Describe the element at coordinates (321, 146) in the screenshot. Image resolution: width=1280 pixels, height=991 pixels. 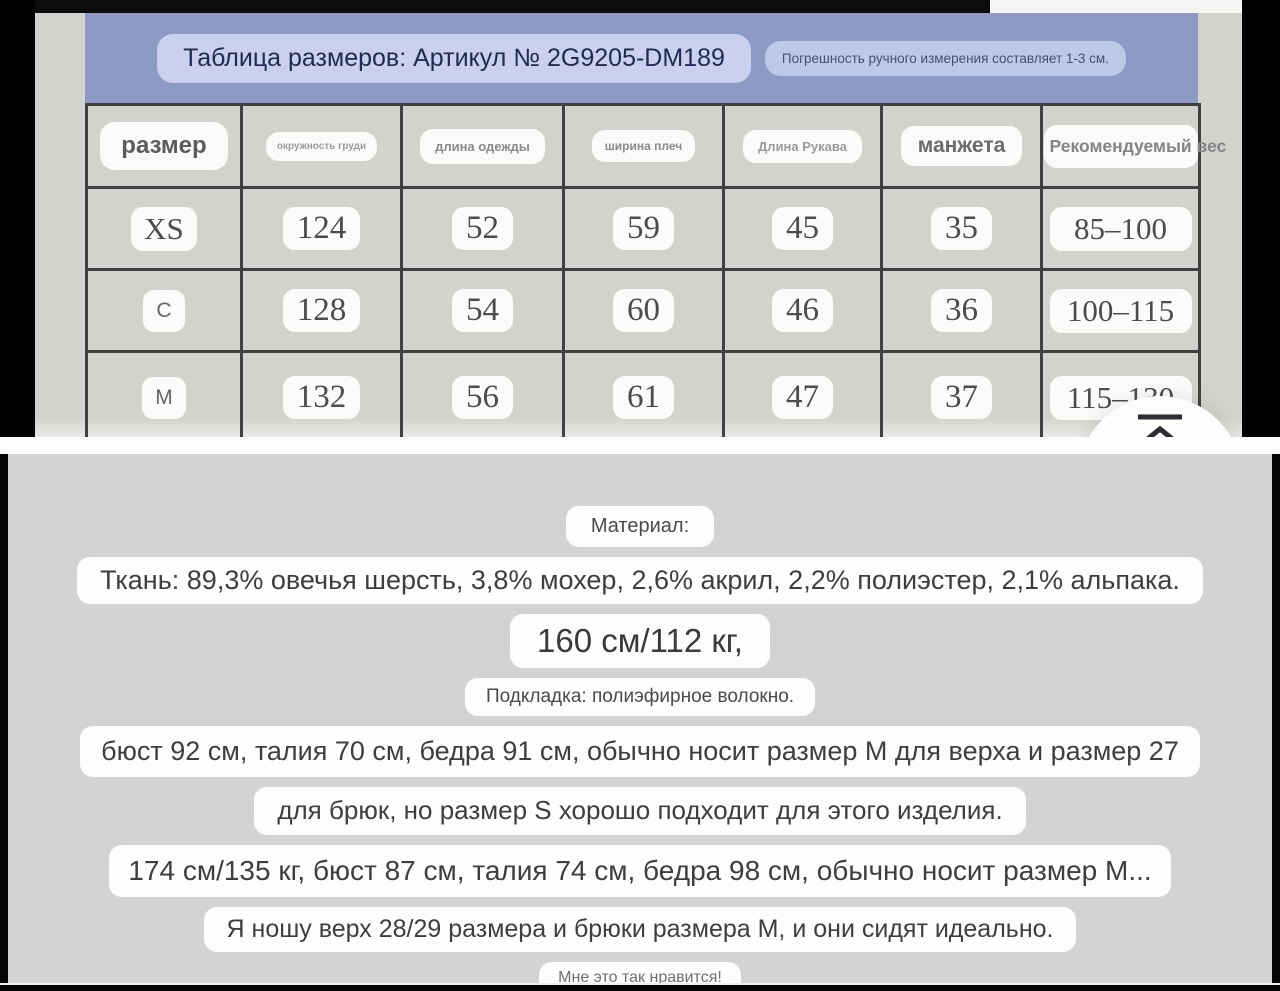
I see `col-header-chest-circumference: окружность груди` at that location.